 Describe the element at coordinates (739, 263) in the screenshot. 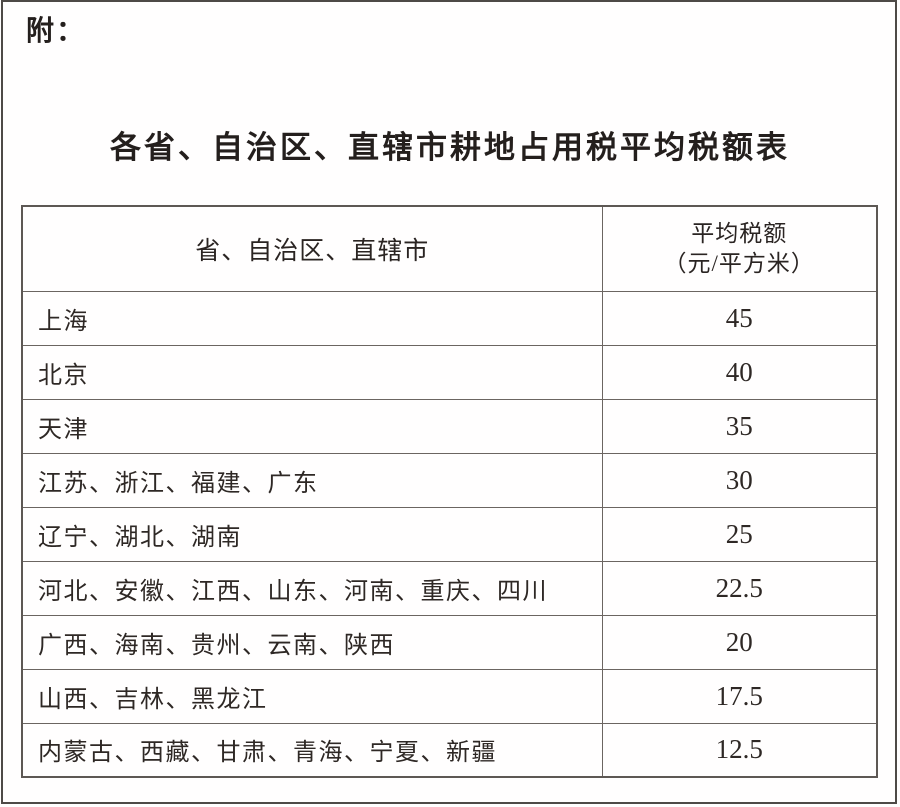

I see `rate-header-line2: （元/平方米）` at that location.